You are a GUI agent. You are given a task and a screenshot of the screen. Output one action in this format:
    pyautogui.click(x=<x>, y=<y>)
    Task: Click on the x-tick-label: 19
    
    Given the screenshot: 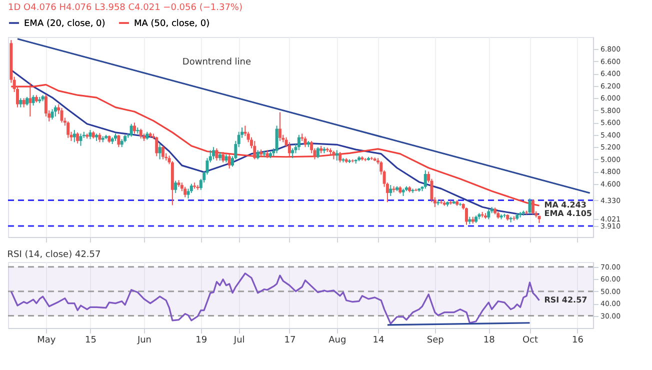 What is the action you would take?
    pyautogui.click(x=202, y=341)
    